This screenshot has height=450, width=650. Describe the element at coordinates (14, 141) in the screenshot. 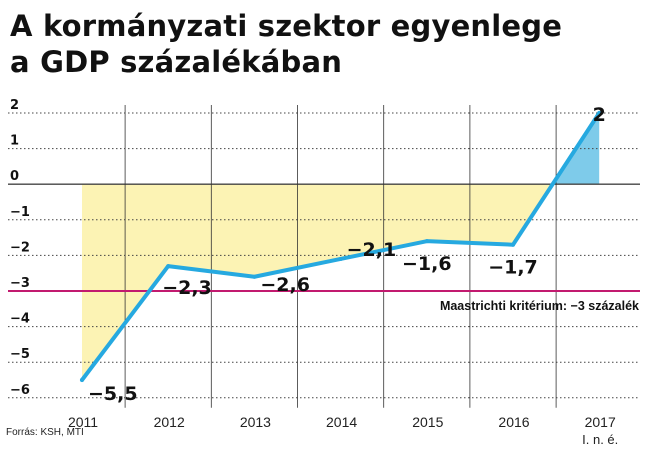

I see `y-tick-label: 1` at that location.